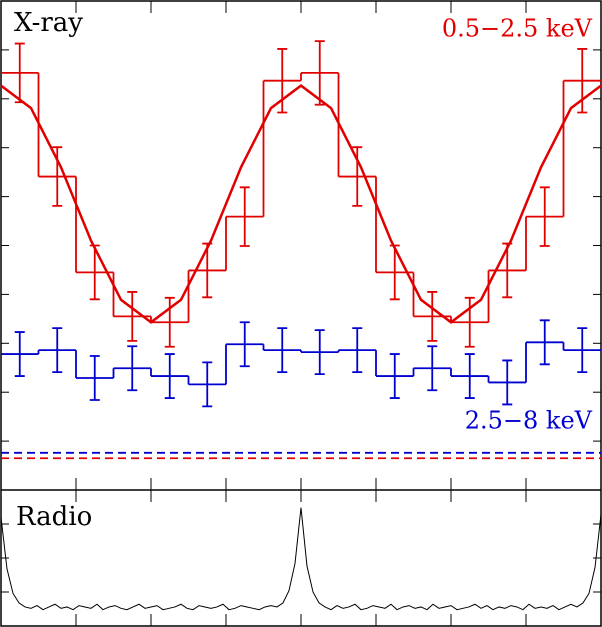 The height and width of the screenshot is (627, 602). I want to click on panel-title: X-ray, so click(48, 23).